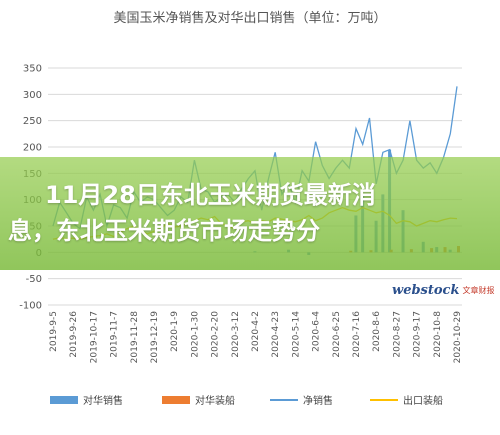 This screenshot has width=500, height=435. What do you see at coordinates (34, 279) in the screenshot?
I see `y-tick-label: -50` at bounding box center [34, 279].